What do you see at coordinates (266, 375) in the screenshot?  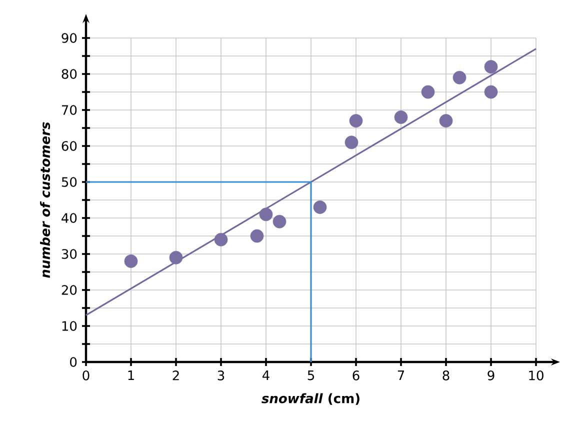 I see `x-tick-label: 4` at bounding box center [266, 375].